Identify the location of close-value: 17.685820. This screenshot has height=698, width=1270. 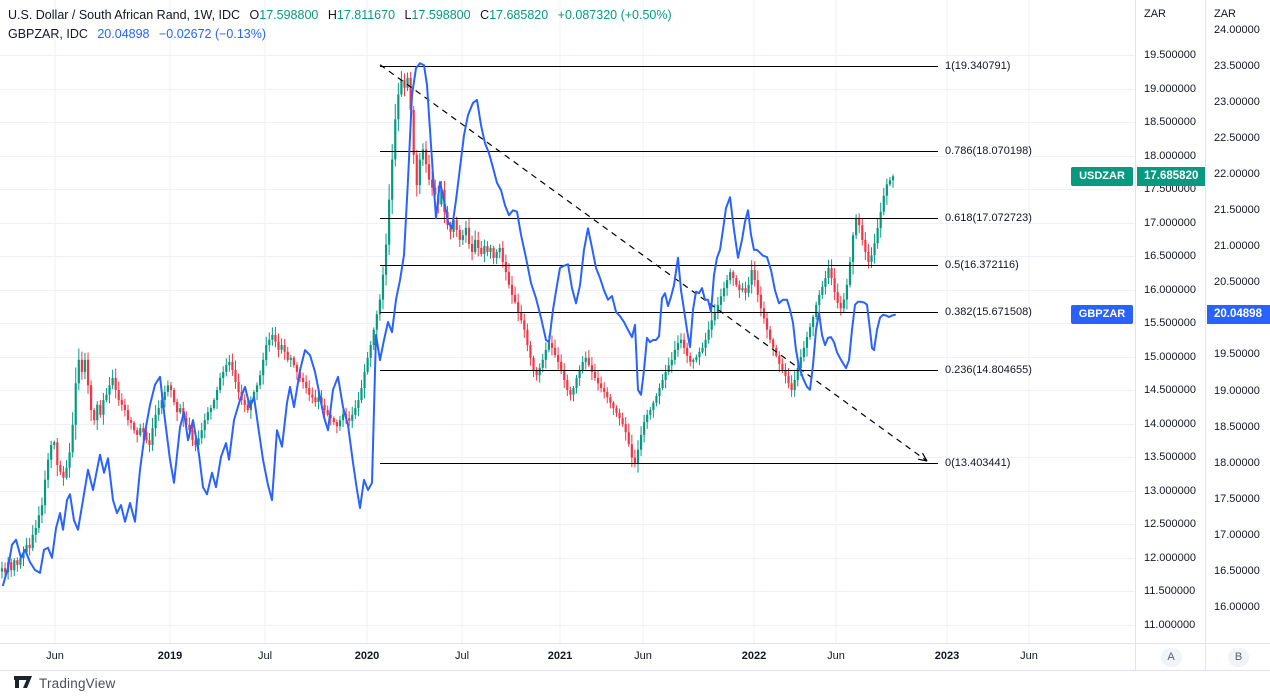
(519, 15).